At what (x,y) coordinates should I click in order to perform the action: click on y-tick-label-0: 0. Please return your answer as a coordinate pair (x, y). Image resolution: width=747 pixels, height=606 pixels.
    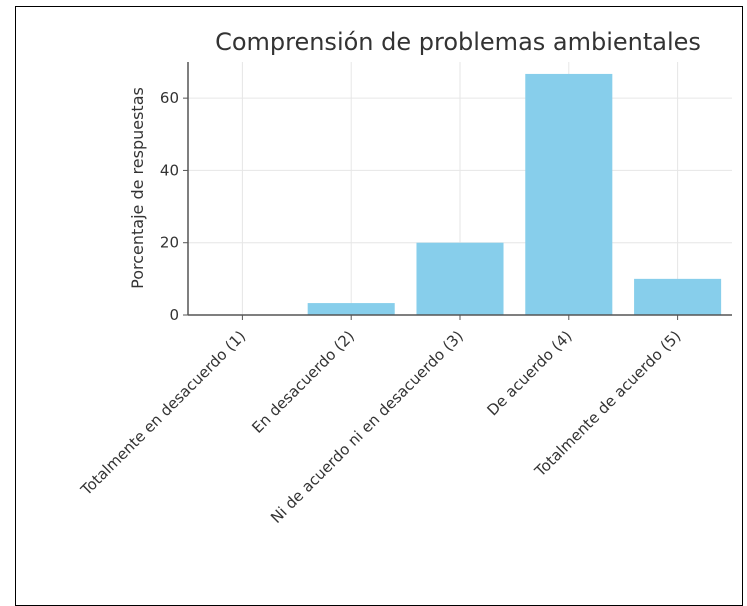
    Looking at the image, I should click on (174, 315).